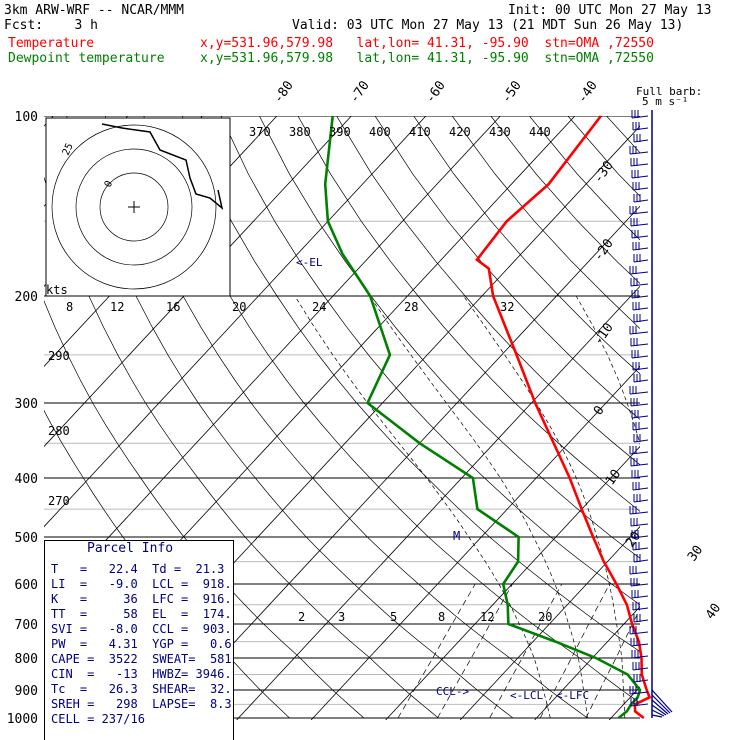 The image size is (740, 740). I want to click on pressure-label: 500, so click(26, 538).